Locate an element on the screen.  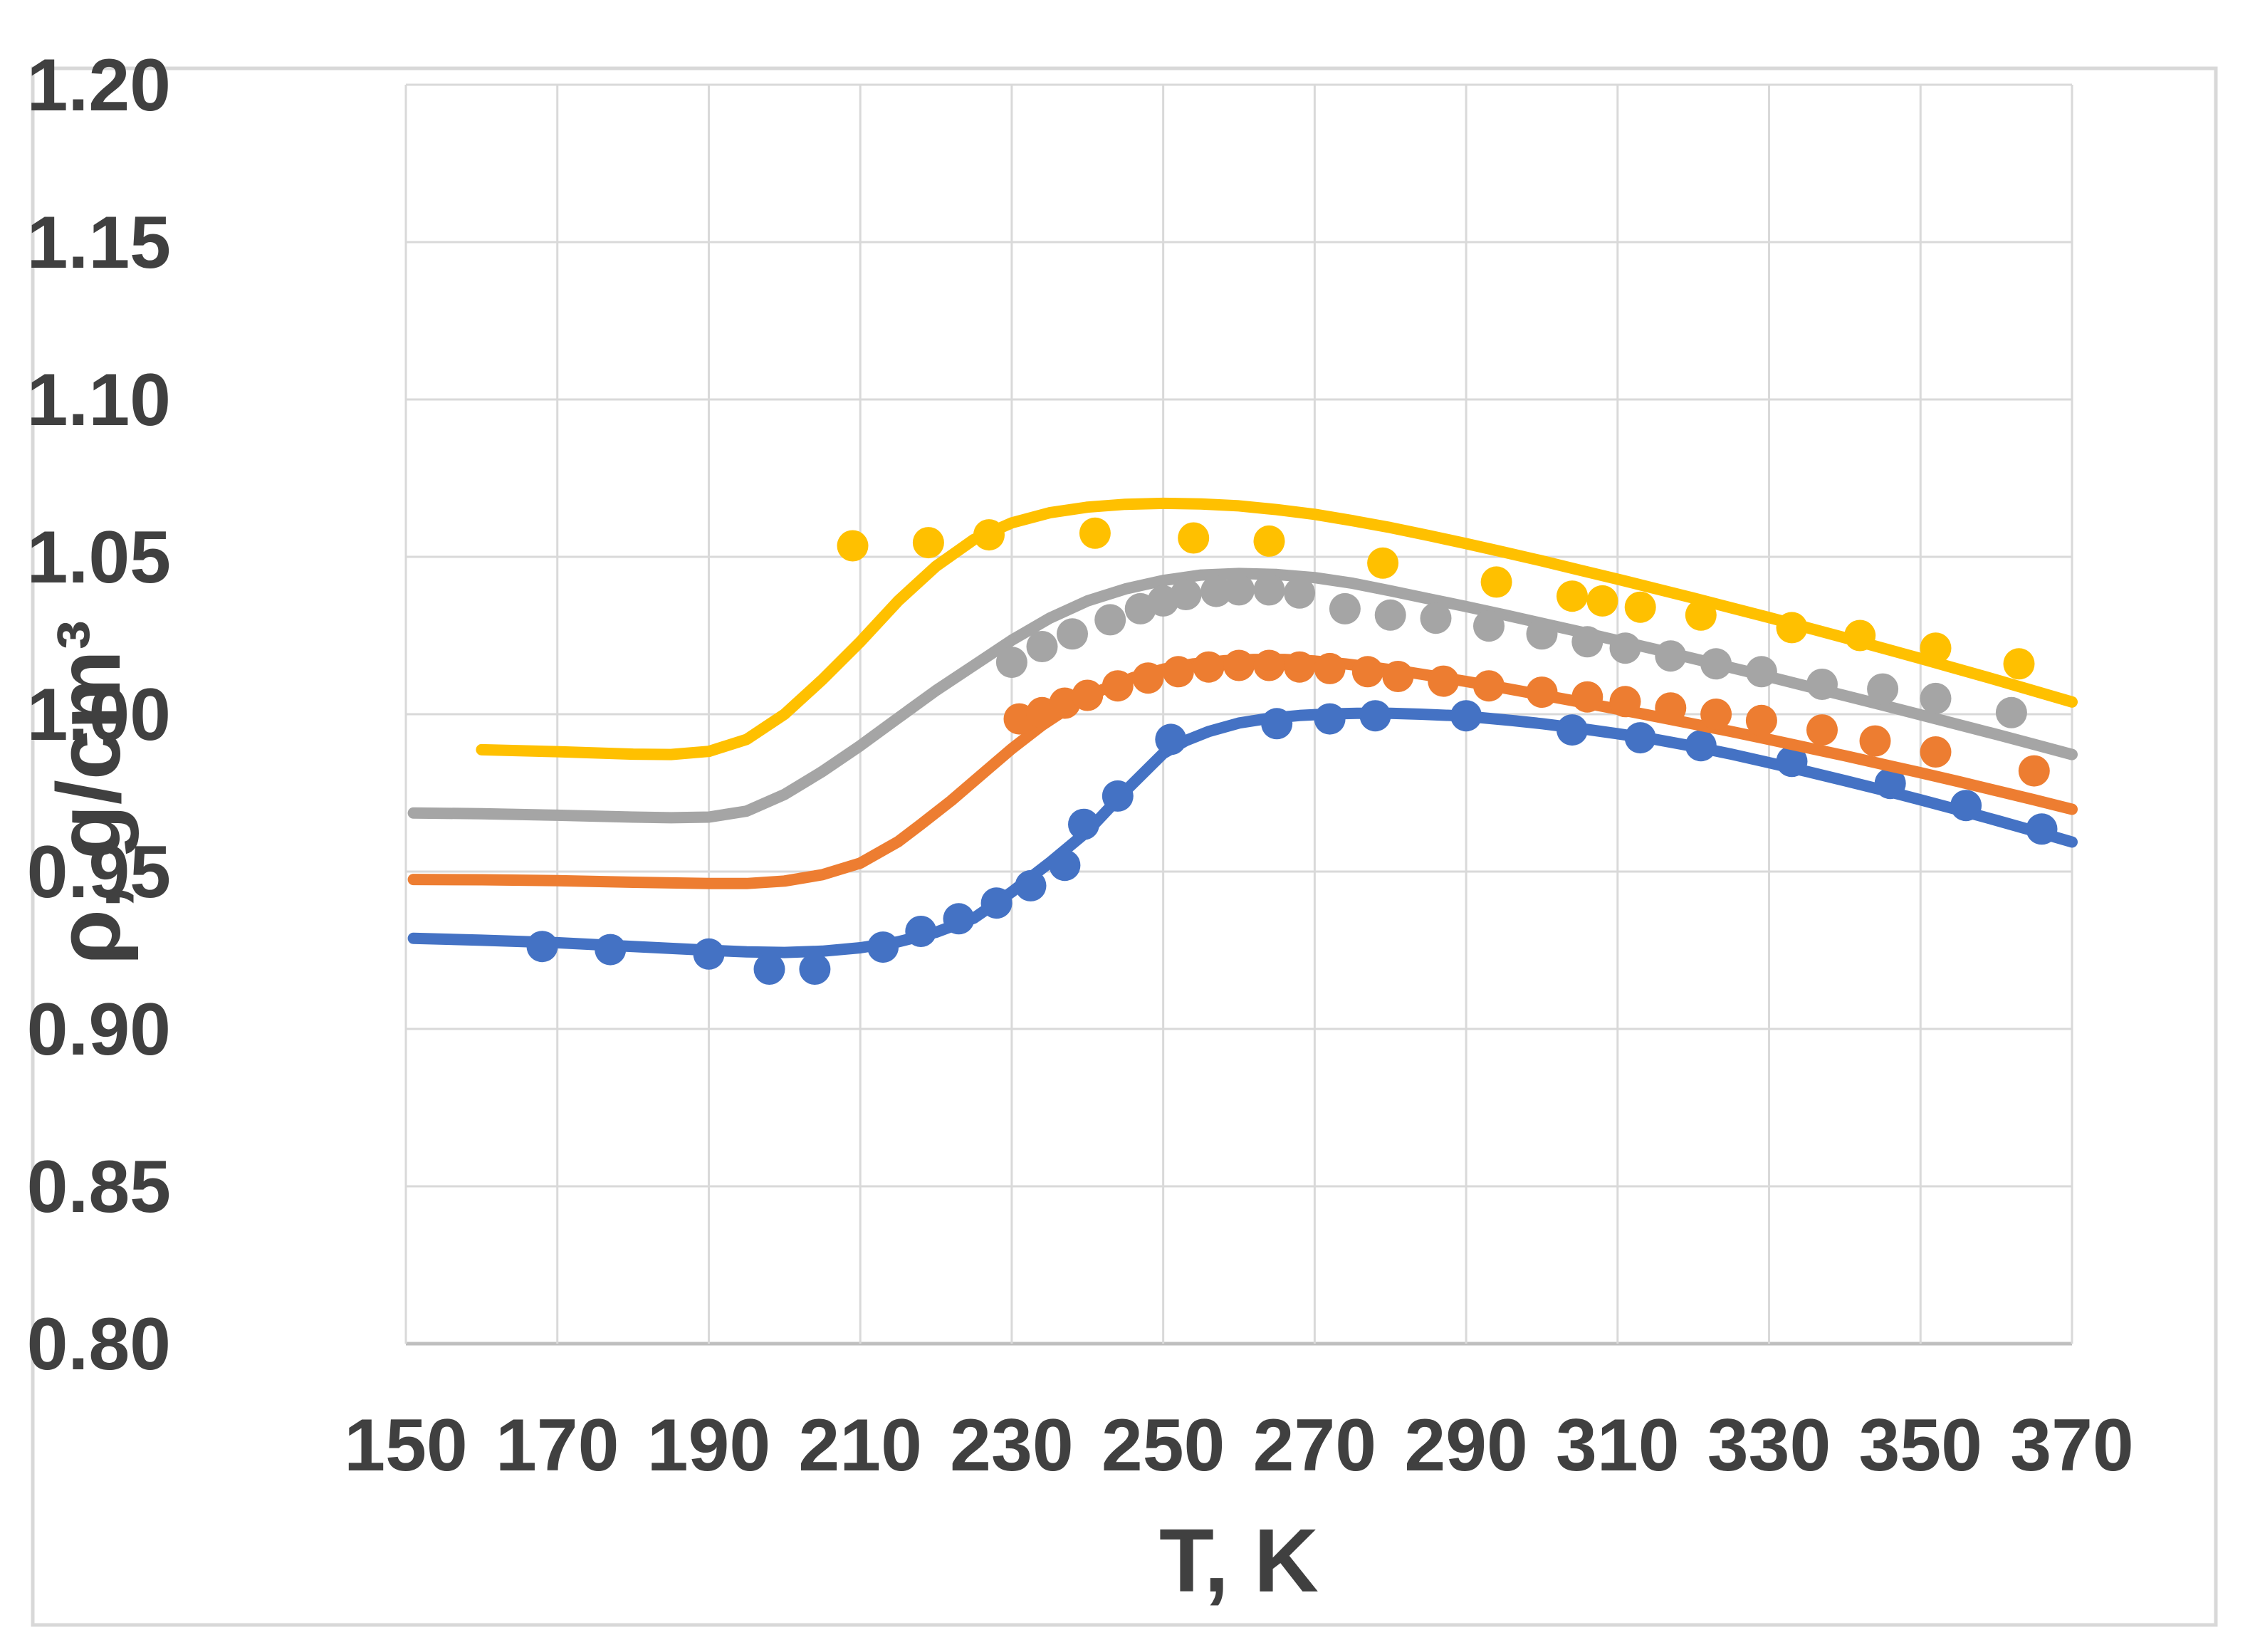
x-tick-label-270: 270 is located at coordinates (1315, 1445).